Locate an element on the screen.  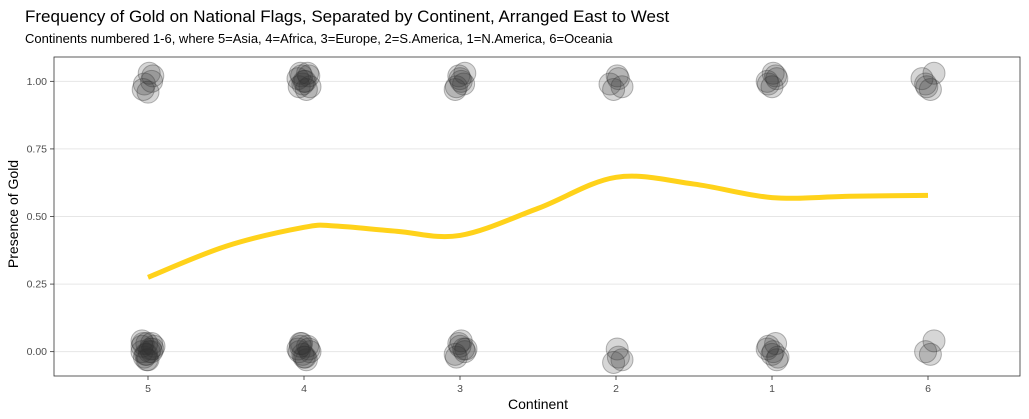
y-tick-label: 0.25 is located at coordinates (37, 285).